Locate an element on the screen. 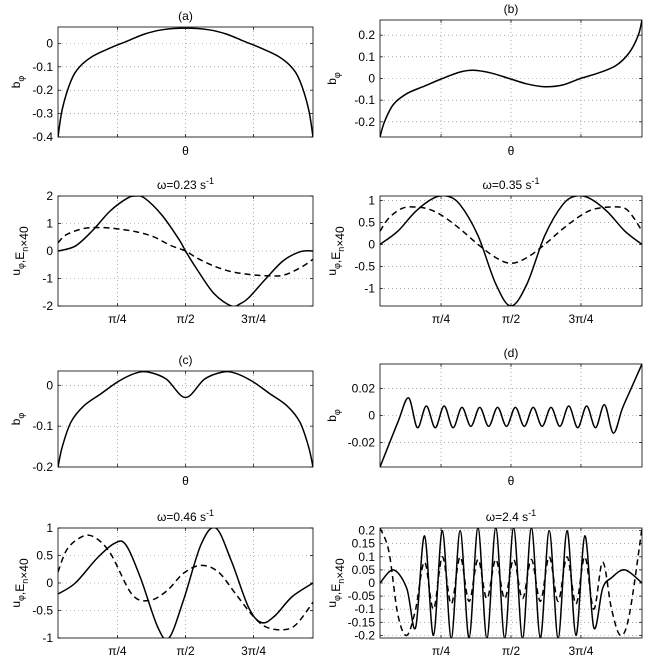  chart-title: ω=0.46 s-1 is located at coordinates (185, 516).